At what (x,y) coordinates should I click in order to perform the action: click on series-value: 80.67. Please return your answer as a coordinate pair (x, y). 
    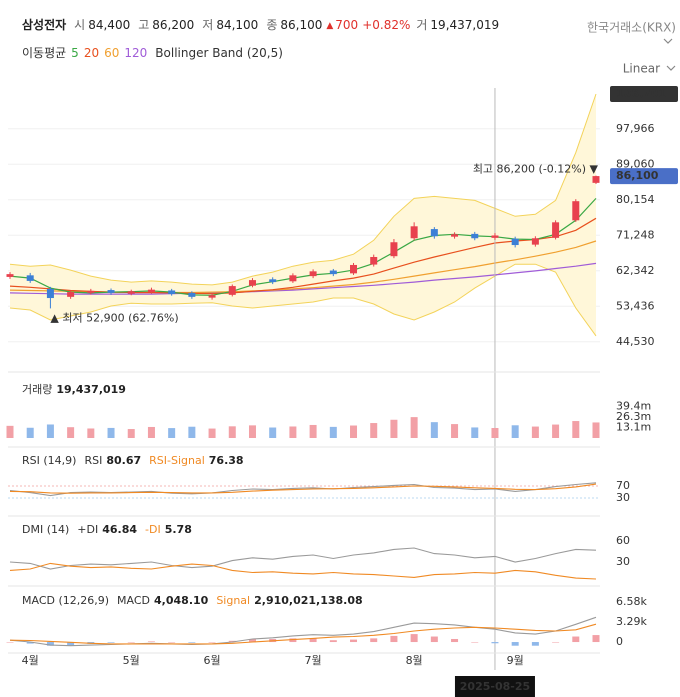
    Looking at the image, I should click on (123, 460).